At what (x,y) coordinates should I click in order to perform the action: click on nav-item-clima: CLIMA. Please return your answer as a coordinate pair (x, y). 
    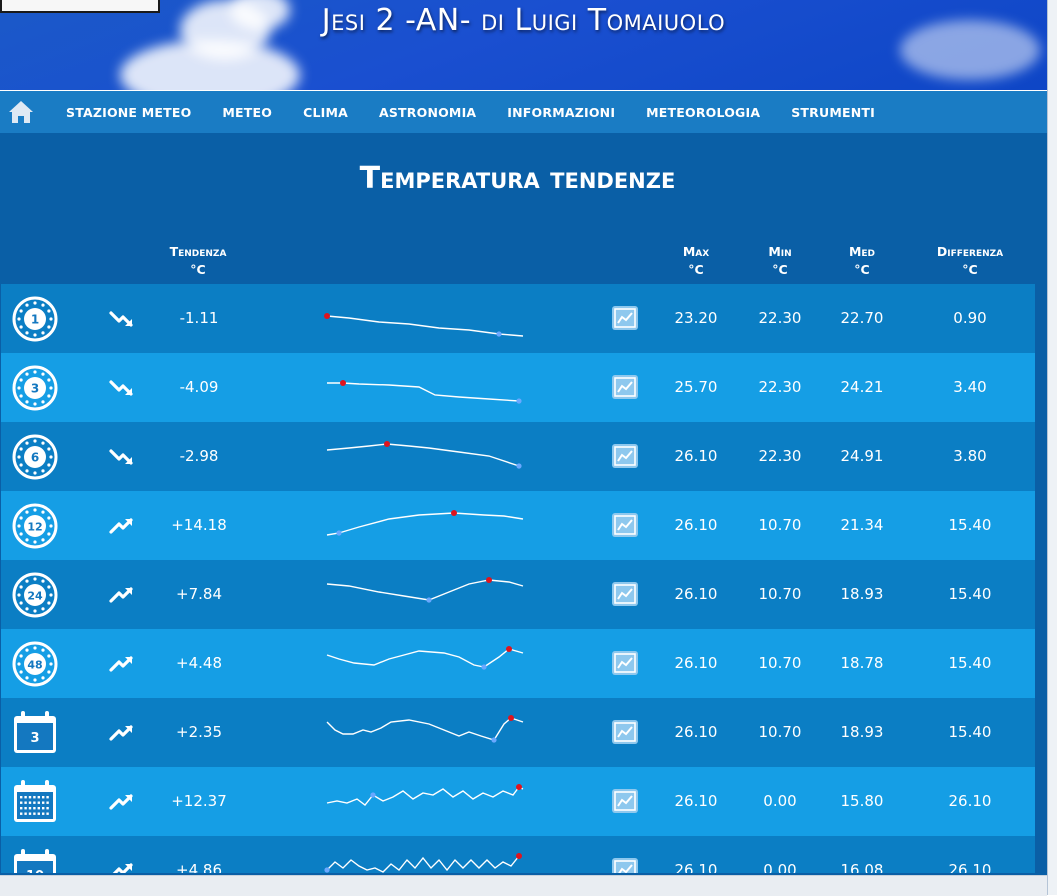
    Looking at the image, I should click on (325, 112).